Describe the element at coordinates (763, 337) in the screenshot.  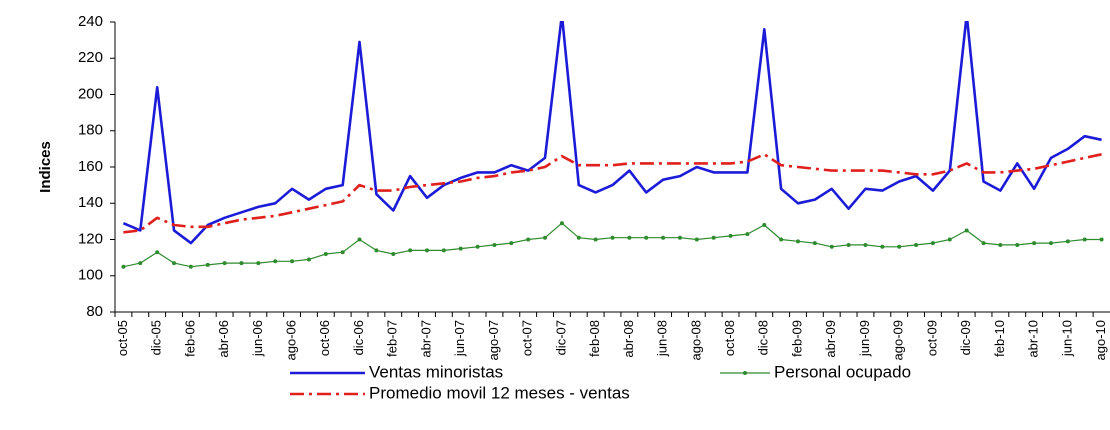
I see `x-tick-label: dic-08` at that location.